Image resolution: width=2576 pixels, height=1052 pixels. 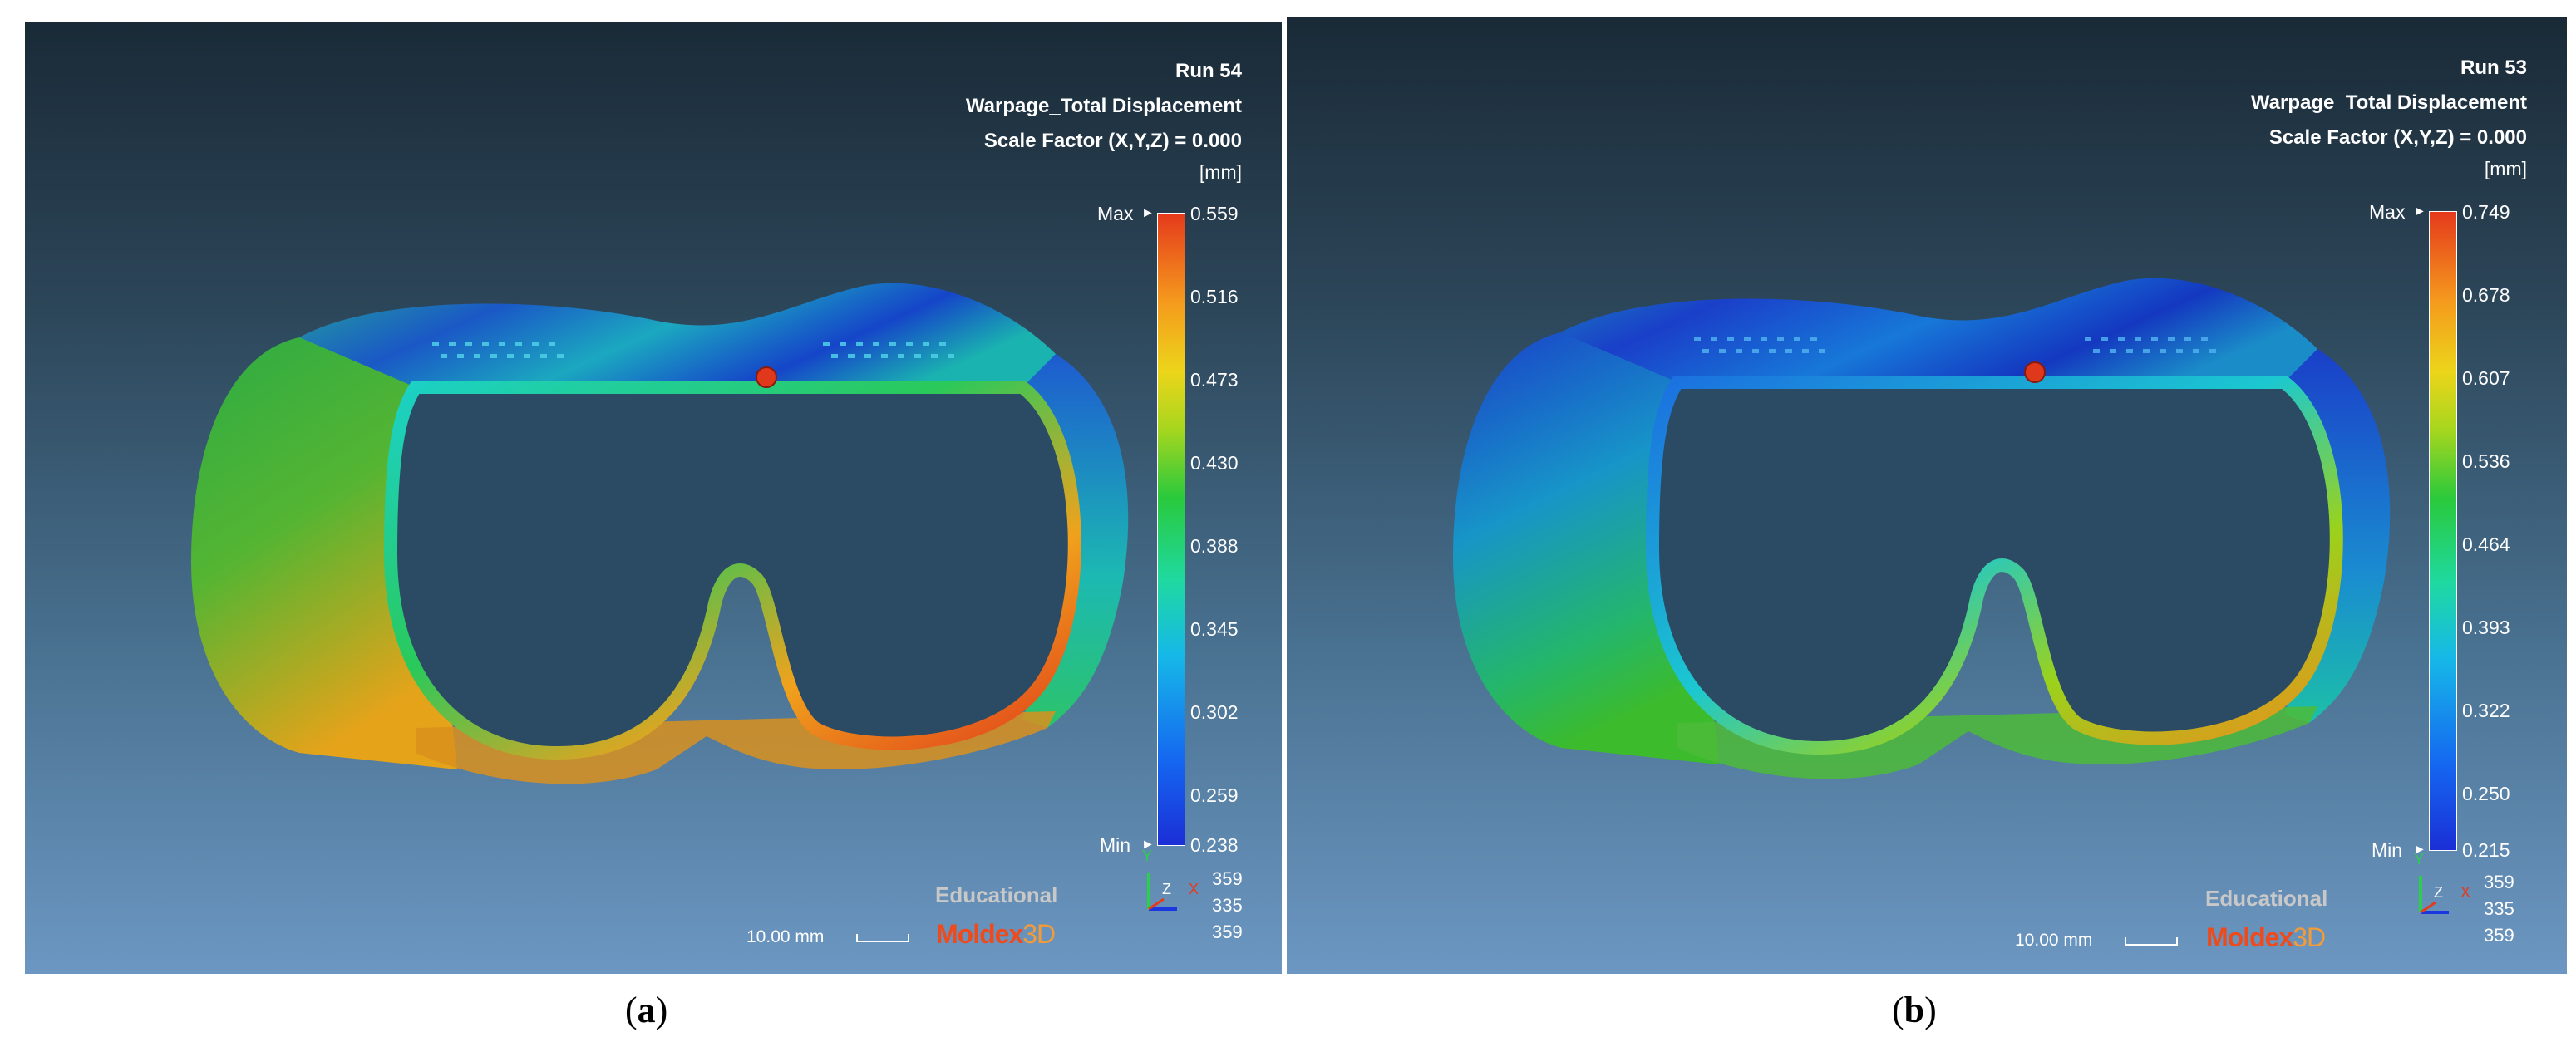 What do you see at coordinates (1208, 71) in the screenshot?
I see `run-label: Run 54` at bounding box center [1208, 71].